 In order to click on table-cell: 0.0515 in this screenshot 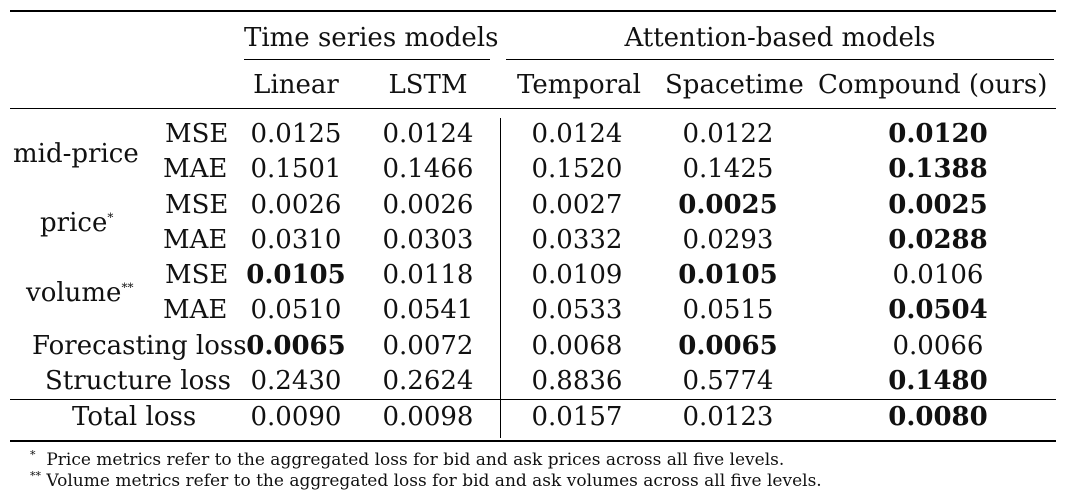, I will do `click(728, 310)`.